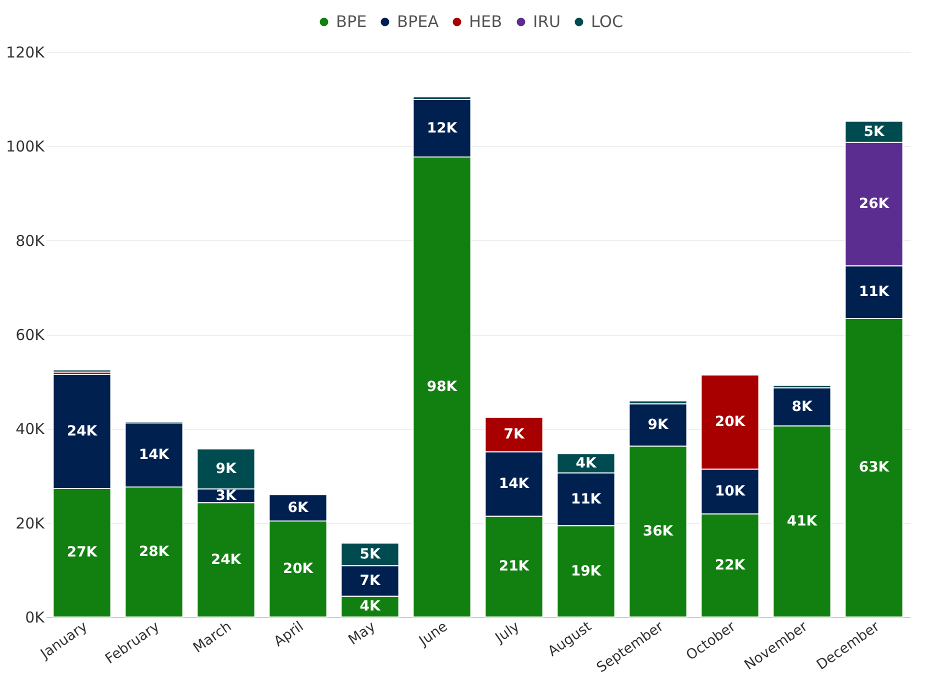 Image resolution: width=929 pixels, height=686 pixels. I want to click on y-tick-label: 60K, so click(31, 335).